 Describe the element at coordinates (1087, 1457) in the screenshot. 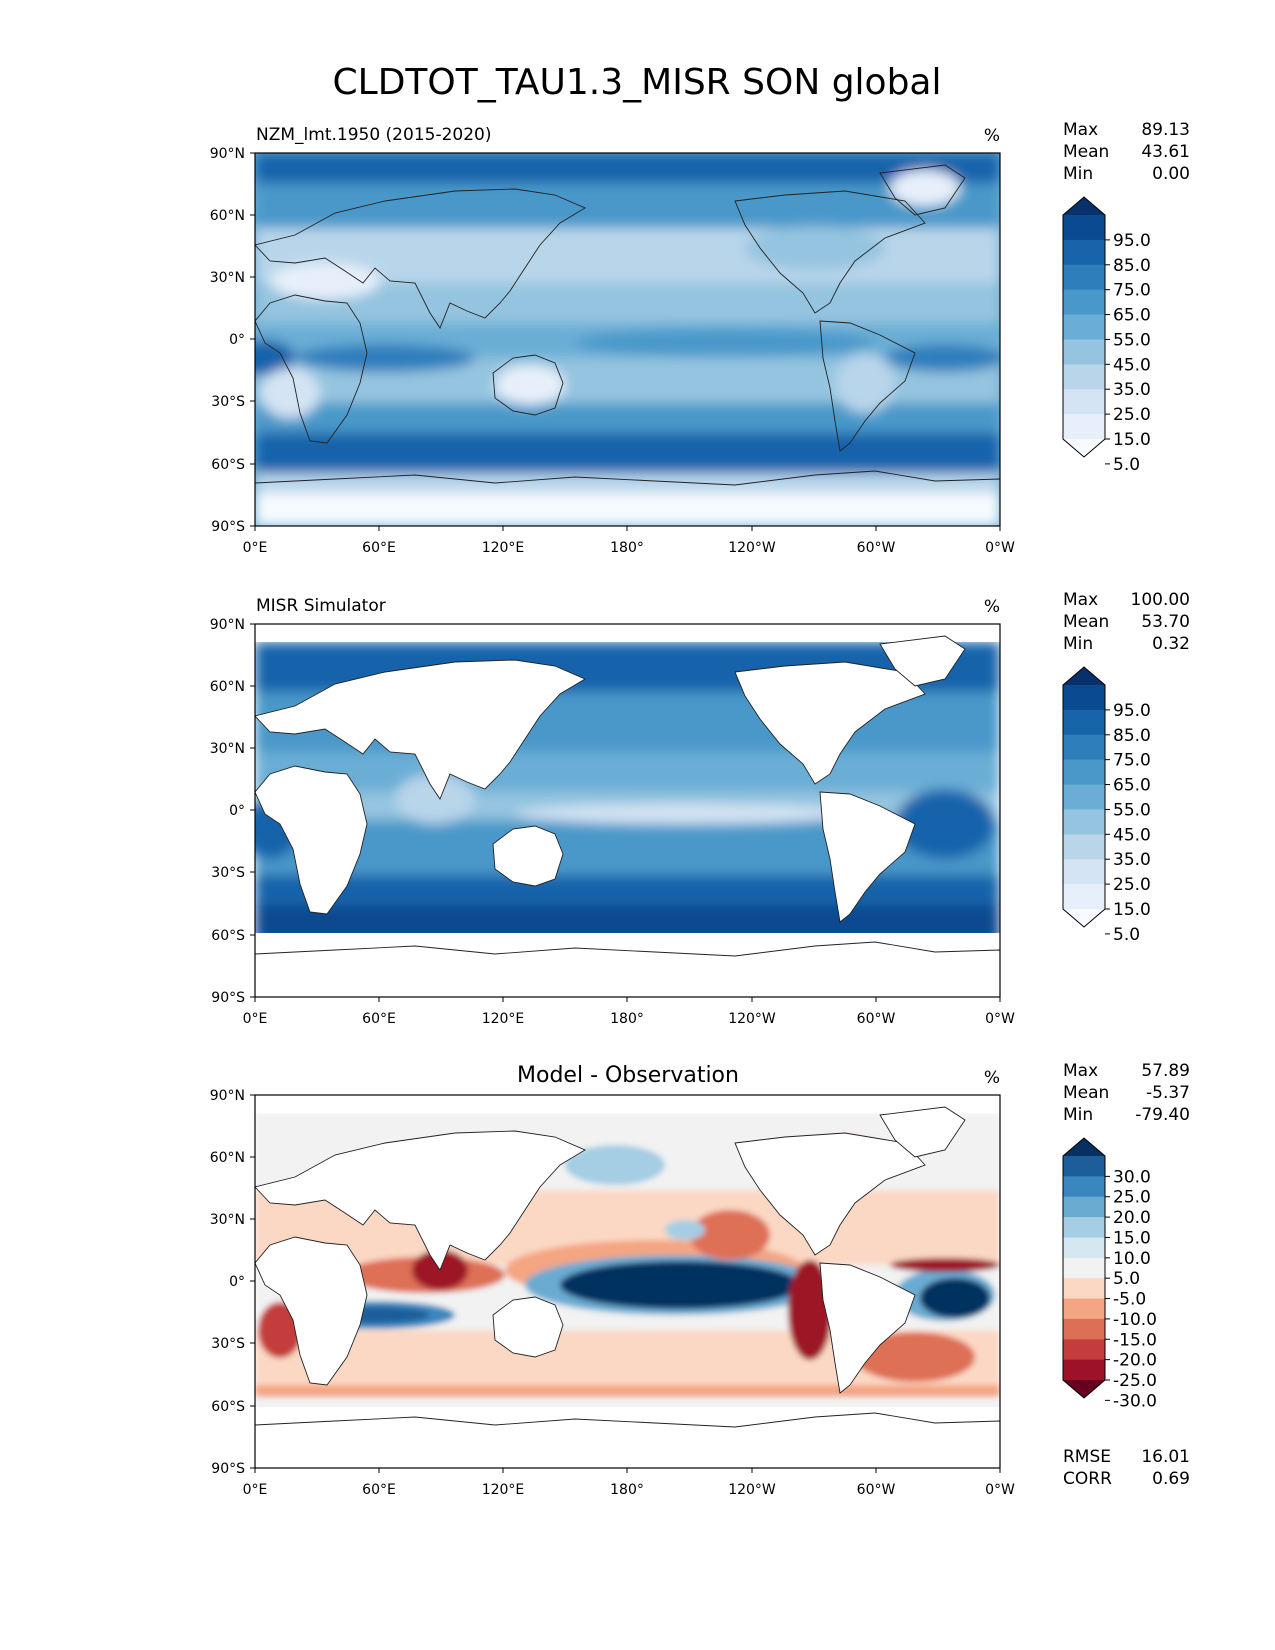

I see `rmse-label: RMSE` at that location.